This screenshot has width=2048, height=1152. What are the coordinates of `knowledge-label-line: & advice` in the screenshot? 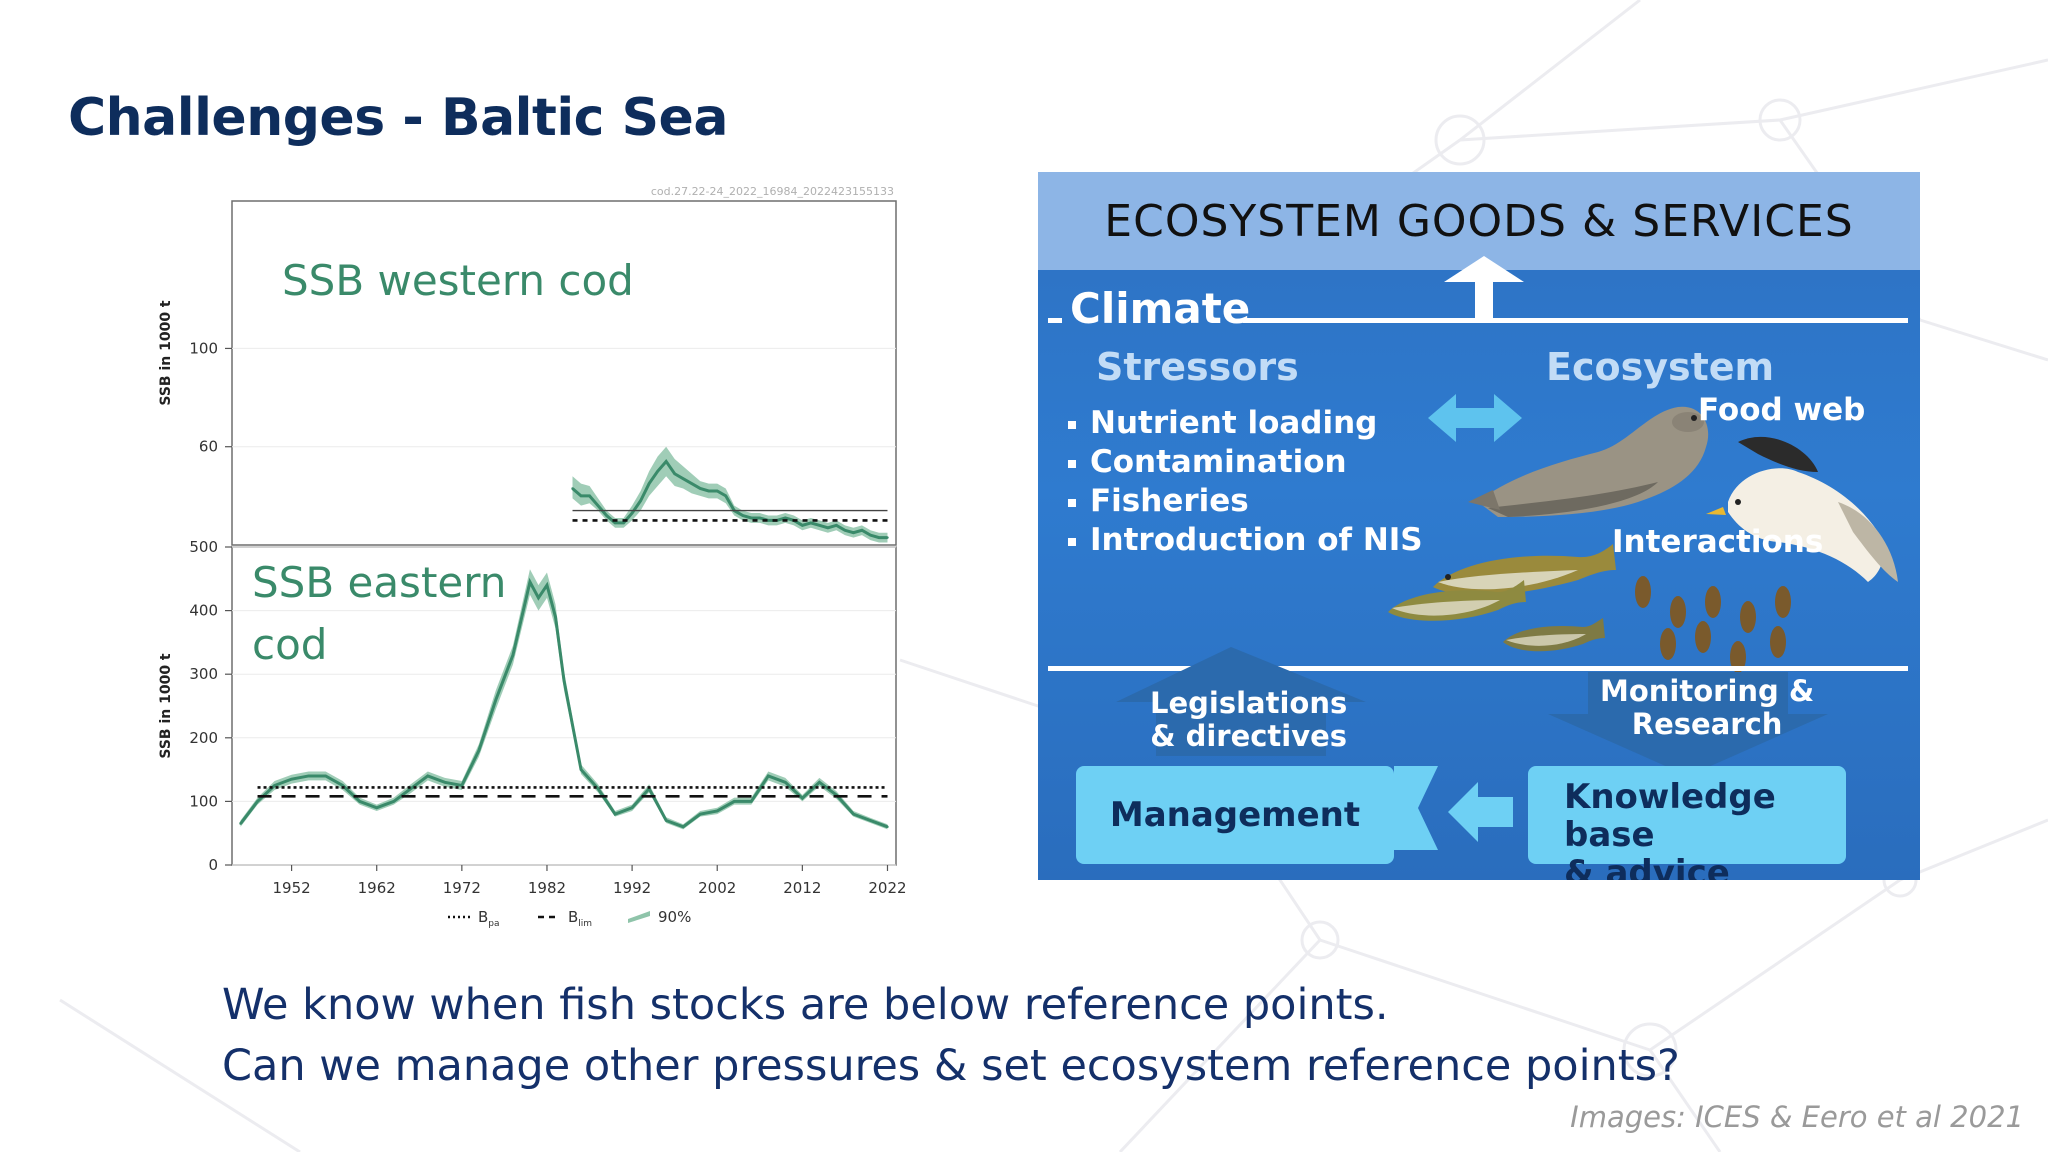 It's located at (1647, 866).